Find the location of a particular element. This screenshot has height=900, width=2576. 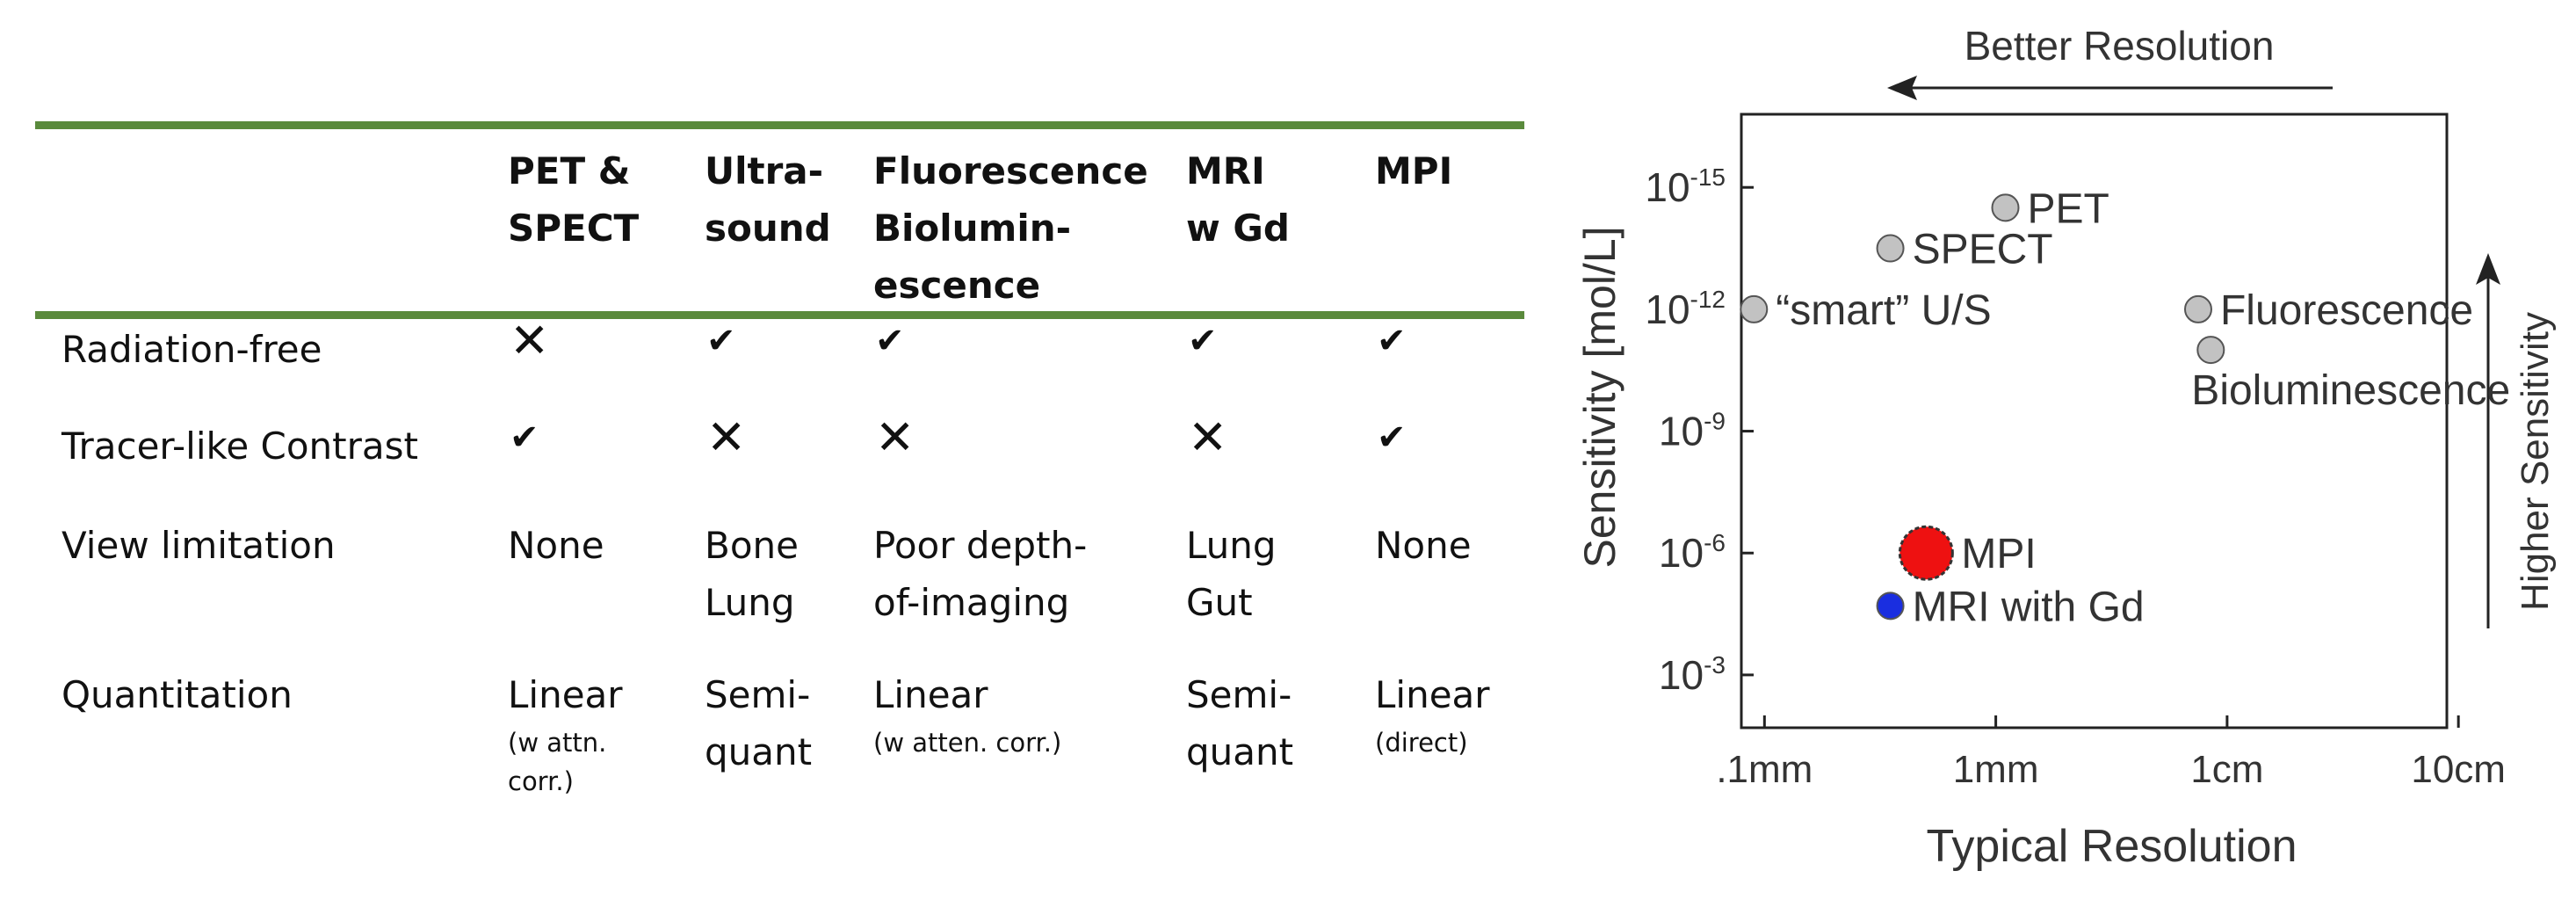

table-cell: Linear (w atten. corr.) is located at coordinates (967, 714).